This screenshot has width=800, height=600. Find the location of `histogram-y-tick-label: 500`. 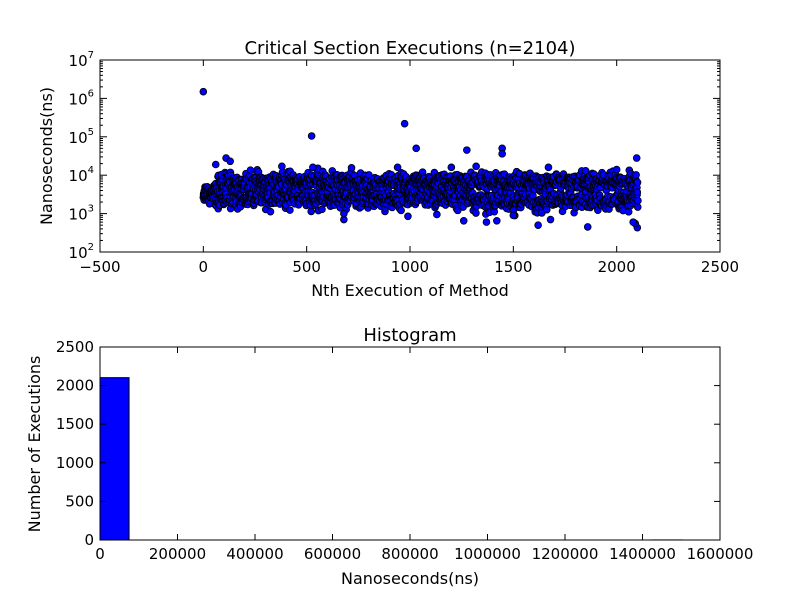

histogram-y-tick-label: 500 is located at coordinates (79, 501).